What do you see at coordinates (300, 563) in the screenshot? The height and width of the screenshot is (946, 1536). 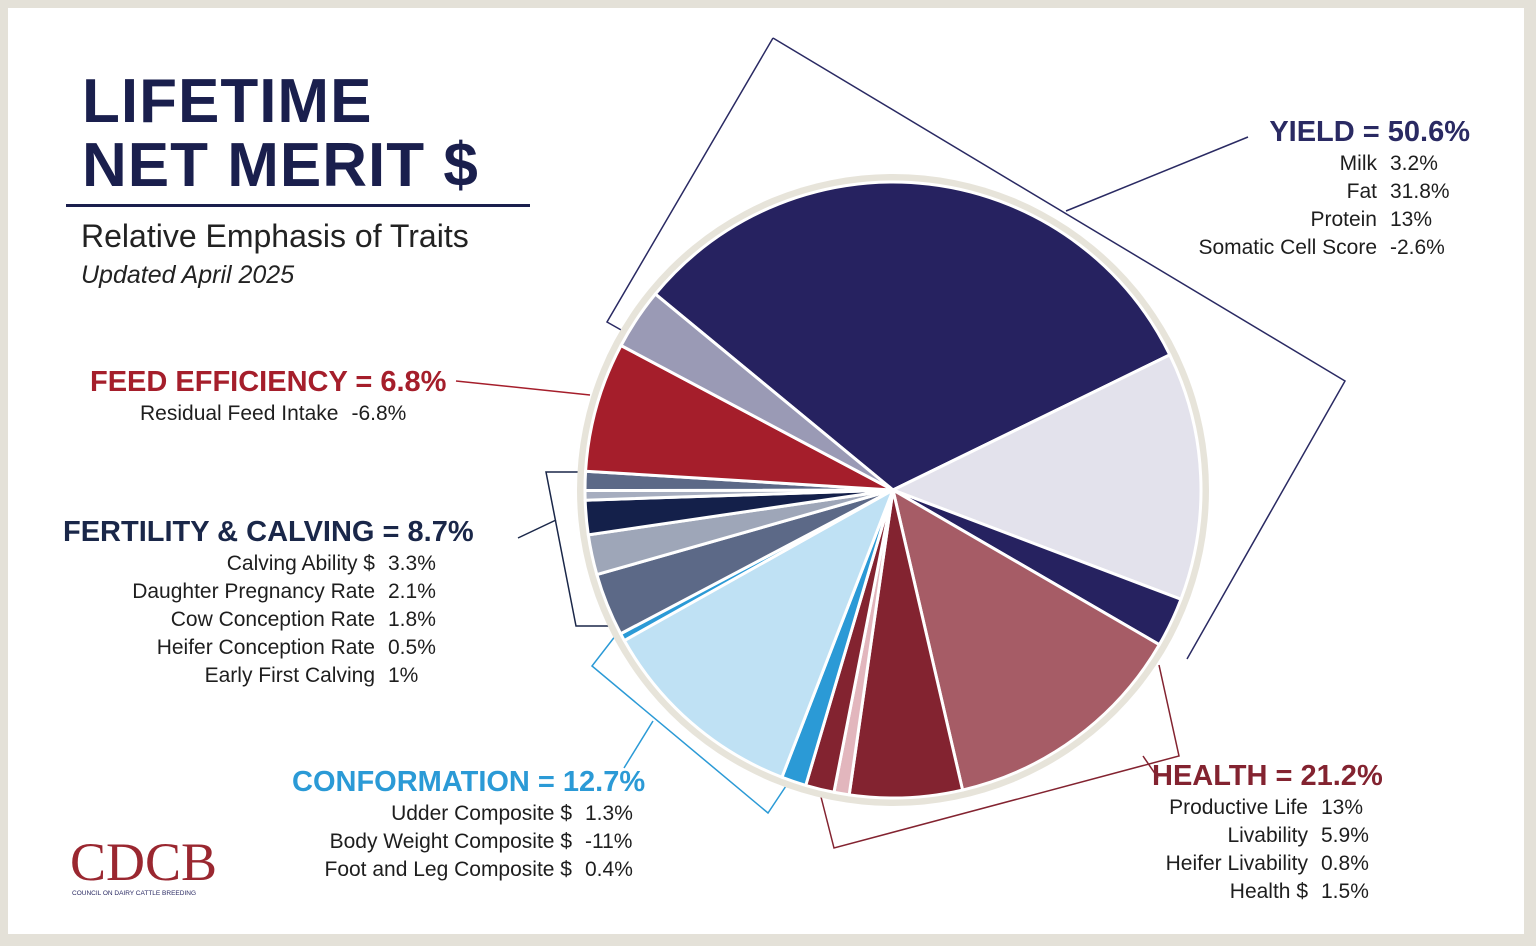 I see `trait-name: Calving Ability $` at bounding box center [300, 563].